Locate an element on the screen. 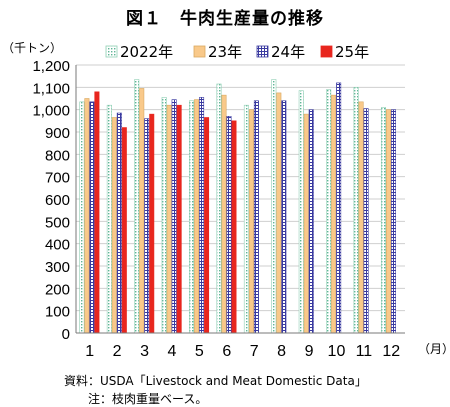 The image size is (450, 407). bar-24年-10 is located at coordinates (339, 208).